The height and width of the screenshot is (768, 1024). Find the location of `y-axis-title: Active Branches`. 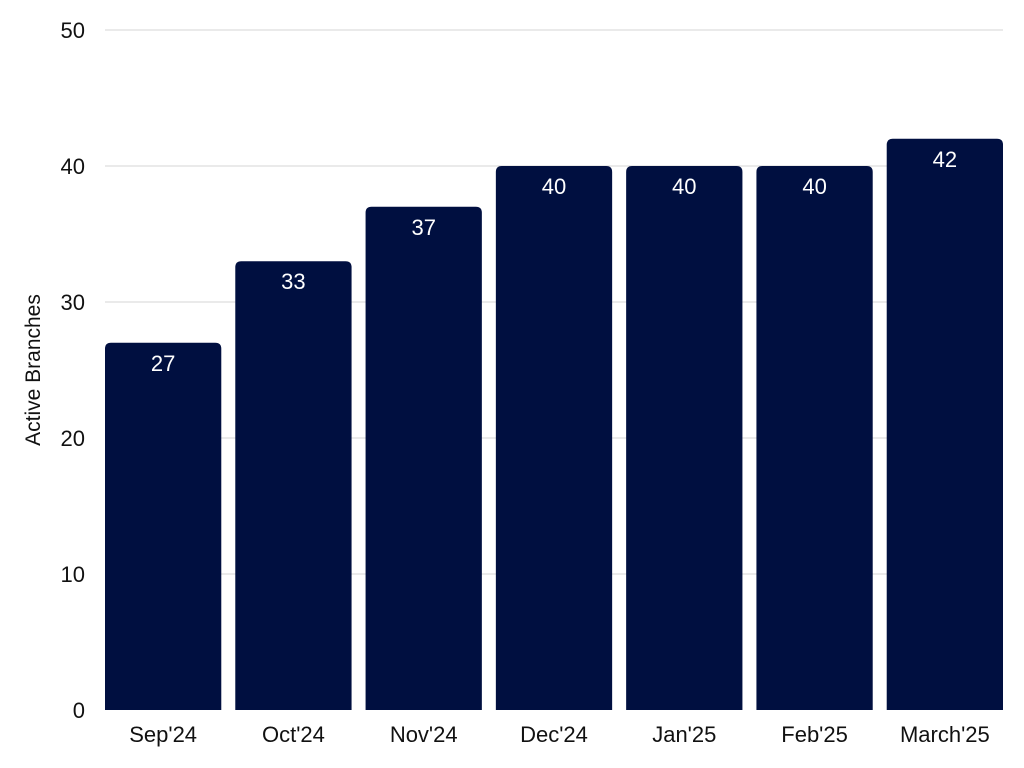

y-axis-title: Active Branches is located at coordinates (33, 370).